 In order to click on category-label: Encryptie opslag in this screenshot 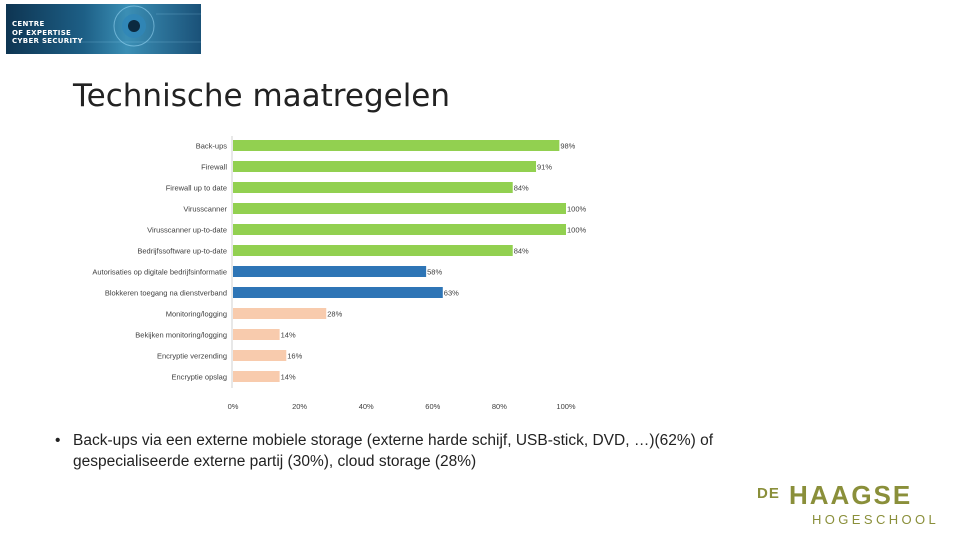, I will do `click(199, 377)`.